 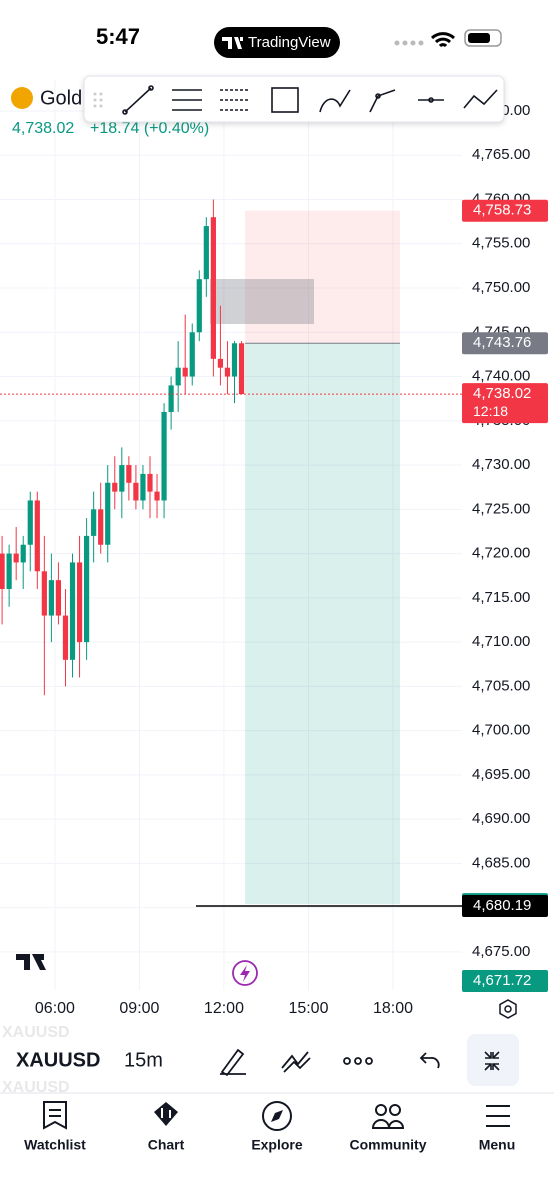 I want to click on lightning-button, so click(x=245, y=973).